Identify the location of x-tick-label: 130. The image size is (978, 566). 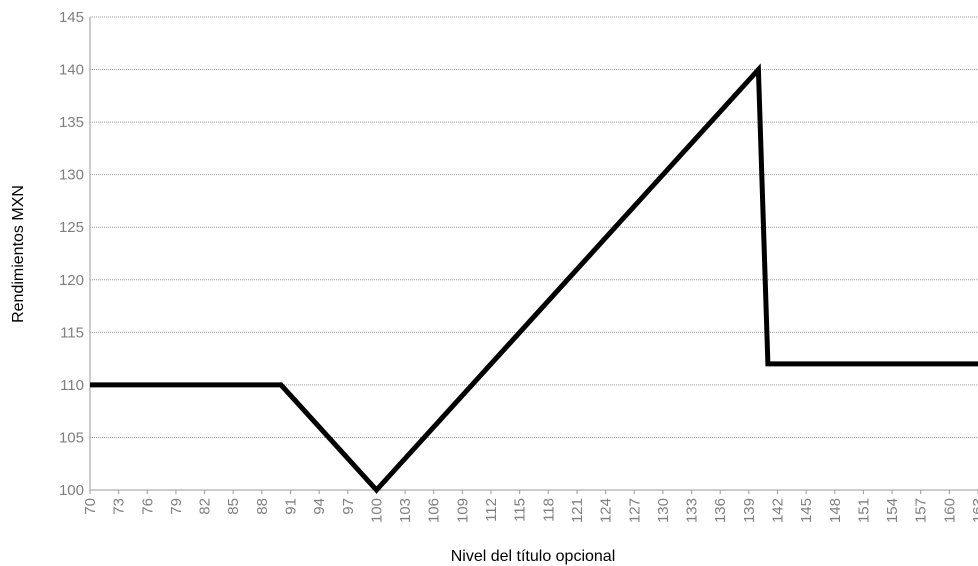
(663, 510).